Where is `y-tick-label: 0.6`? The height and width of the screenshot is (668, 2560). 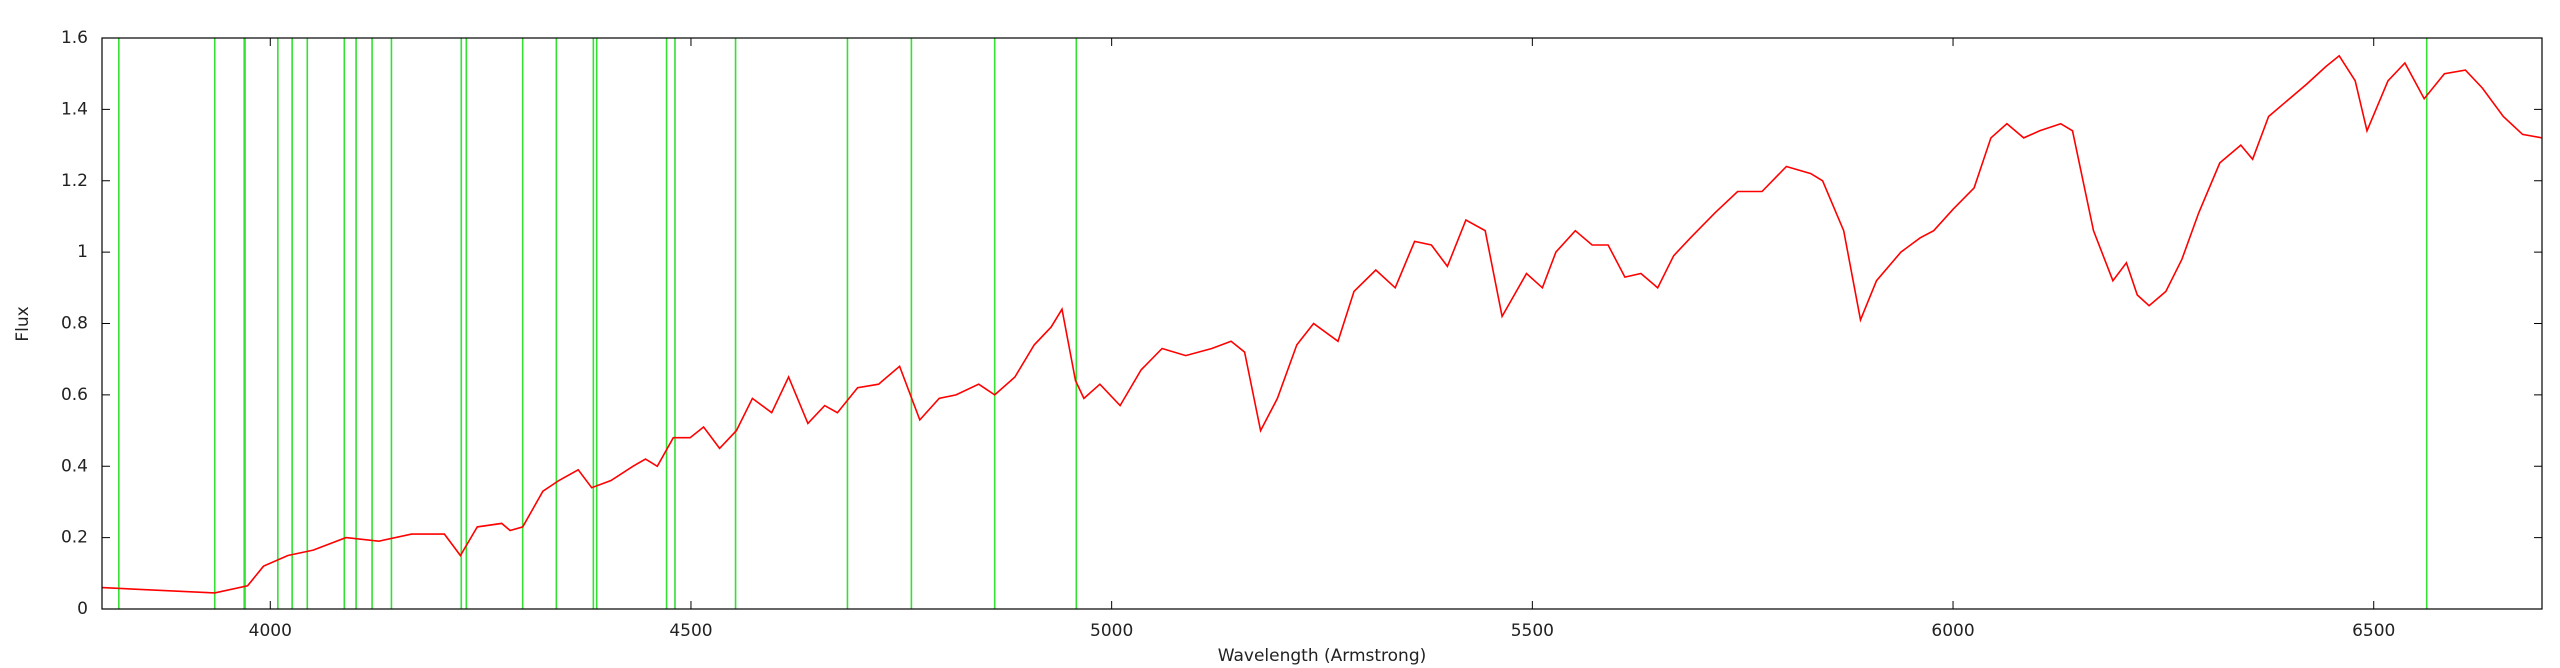 y-tick-label: 0.6 is located at coordinates (74, 395).